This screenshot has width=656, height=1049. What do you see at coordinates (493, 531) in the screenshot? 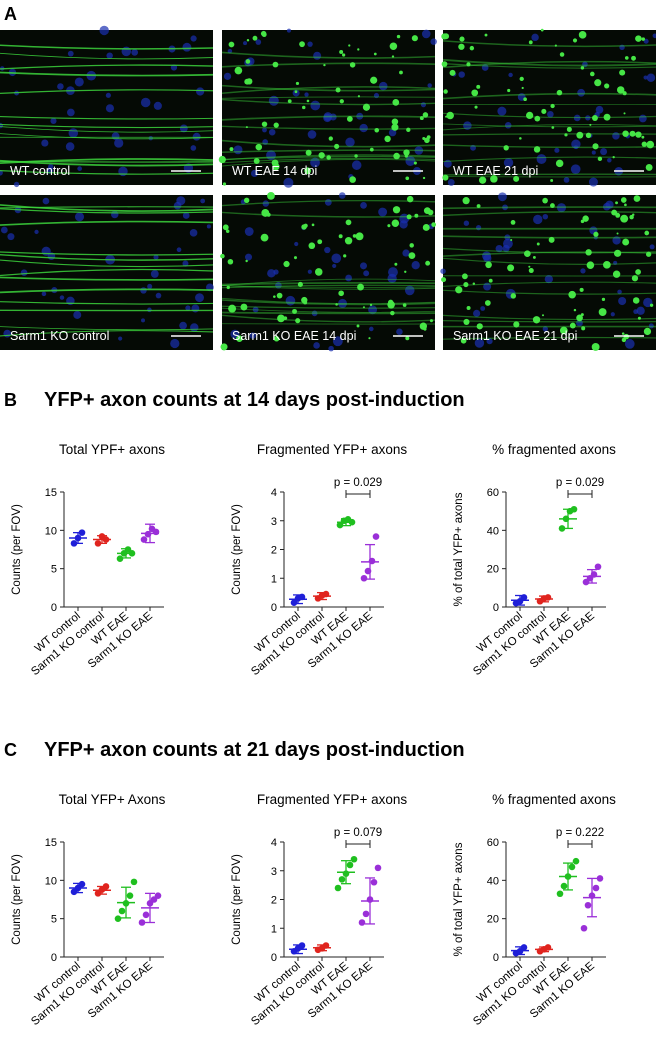
I see `y-tick-label: 40` at bounding box center [493, 531].